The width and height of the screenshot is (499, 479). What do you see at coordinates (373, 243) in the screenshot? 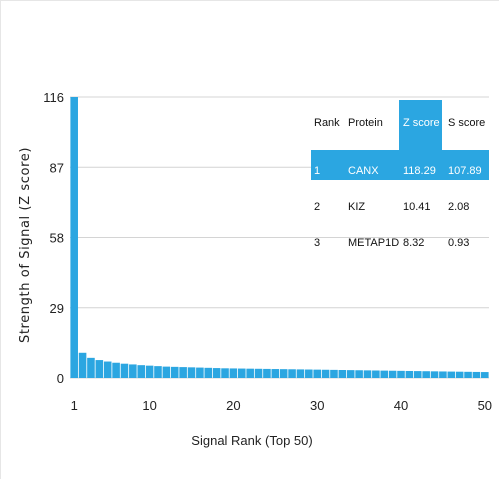
I see `table-cell-r3-c2: METAP1D` at bounding box center [373, 243].